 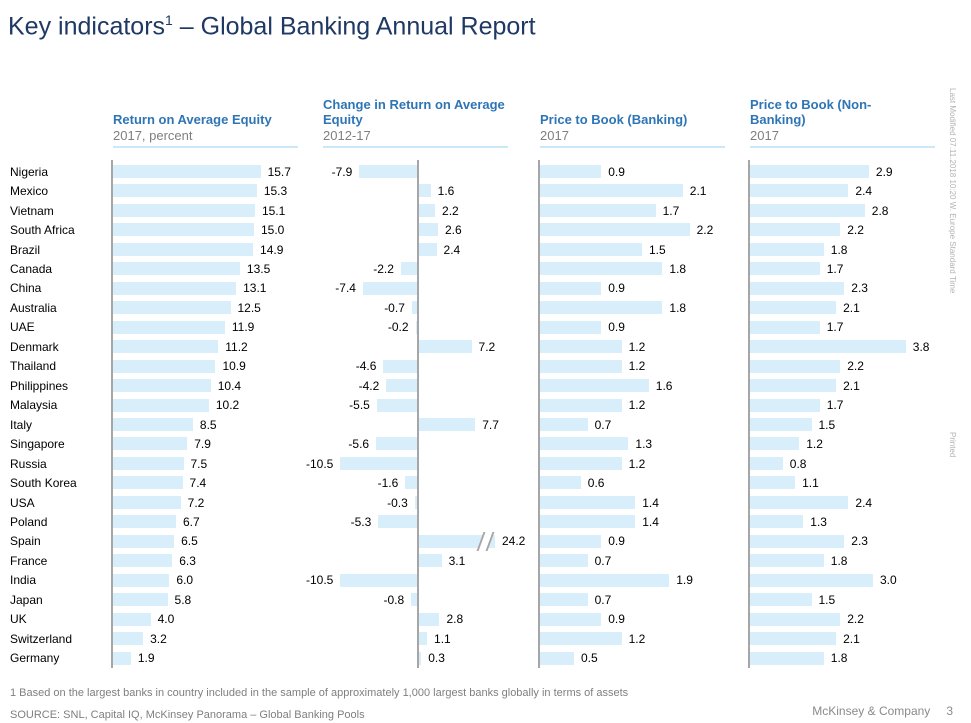 I want to click on country-label: South Korea, so click(x=43, y=483).